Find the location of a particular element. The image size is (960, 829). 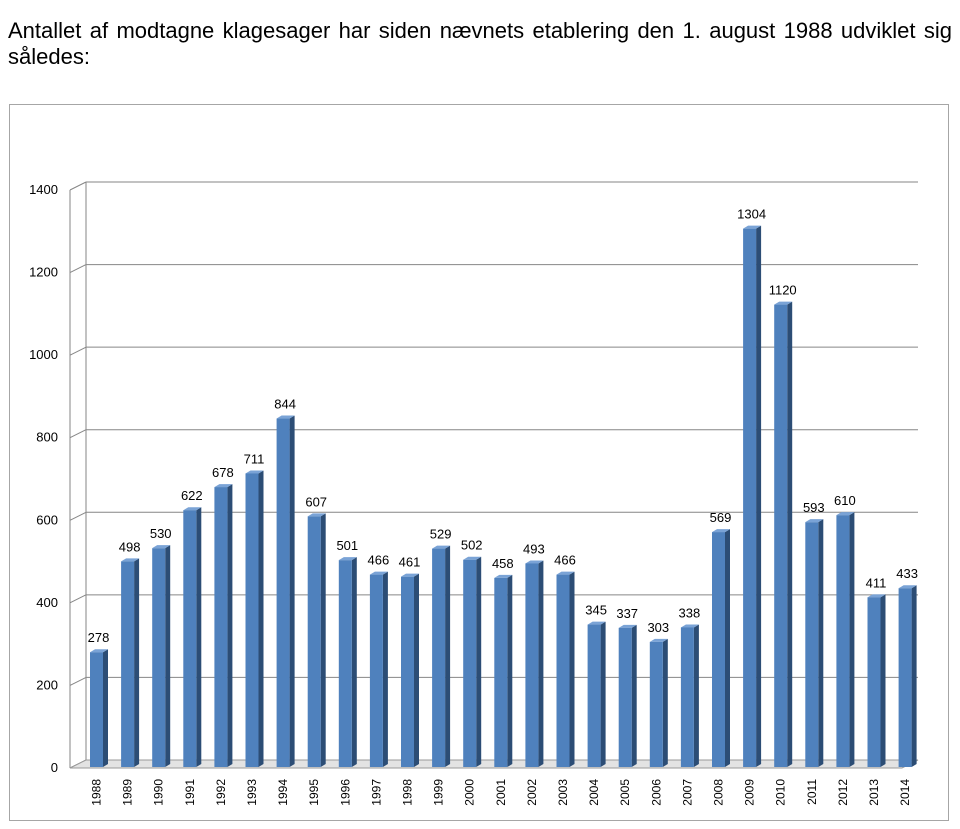

bar-1998 is located at coordinates (410, 670).